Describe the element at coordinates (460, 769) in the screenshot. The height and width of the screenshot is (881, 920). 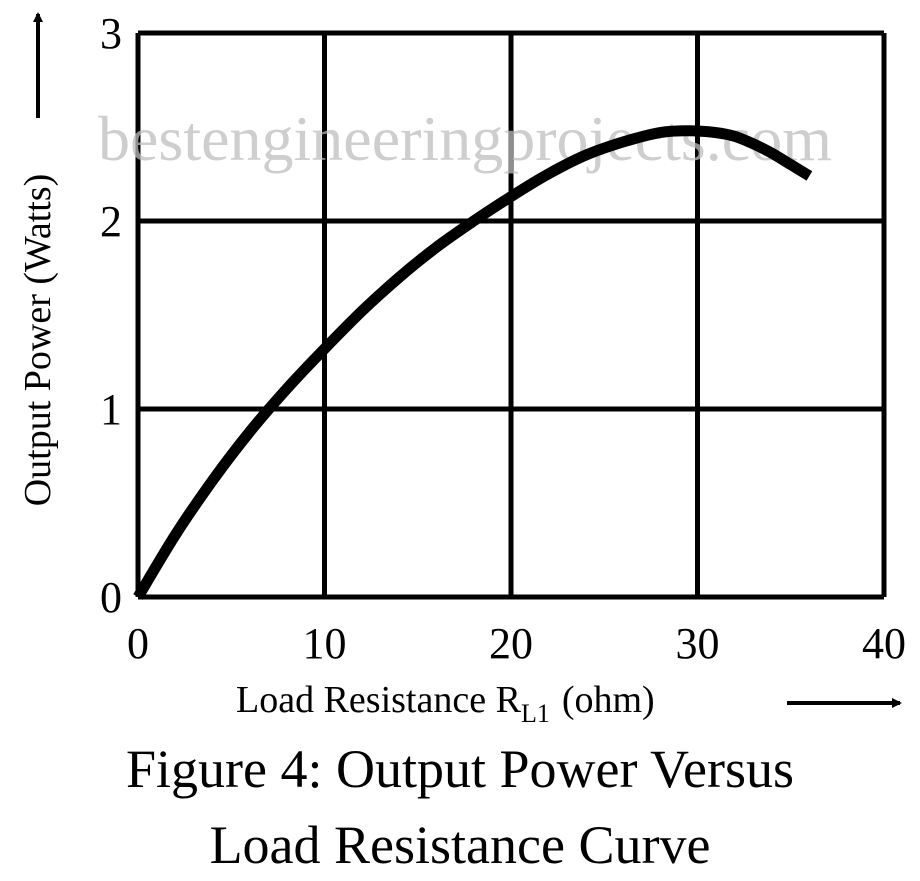
I see `figure-caption-line-1: Figure 4: Output Power Versus` at that location.